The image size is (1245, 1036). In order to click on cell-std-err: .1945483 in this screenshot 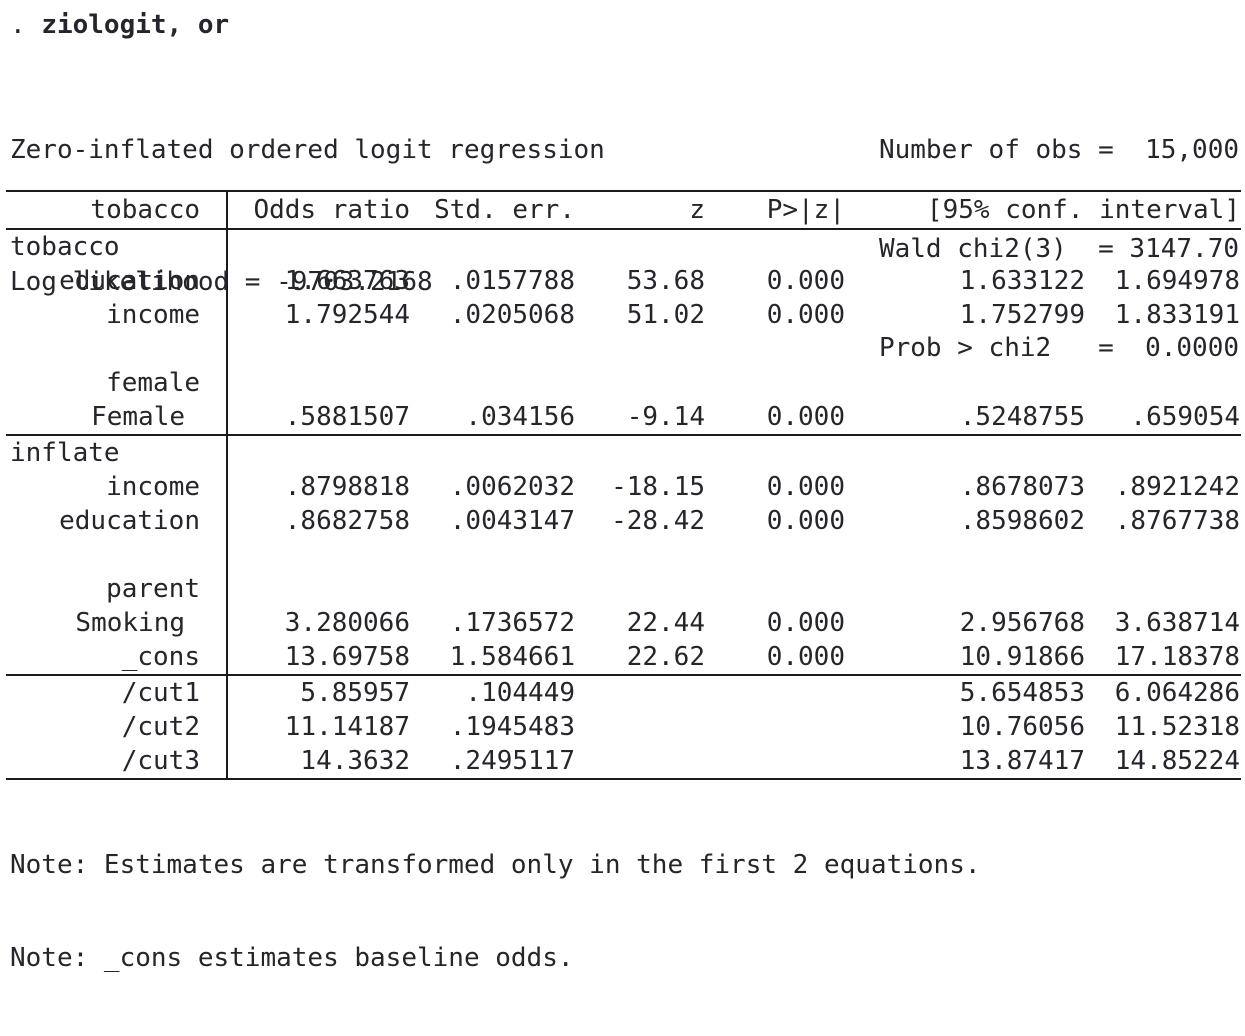, I will do `click(512, 727)`.